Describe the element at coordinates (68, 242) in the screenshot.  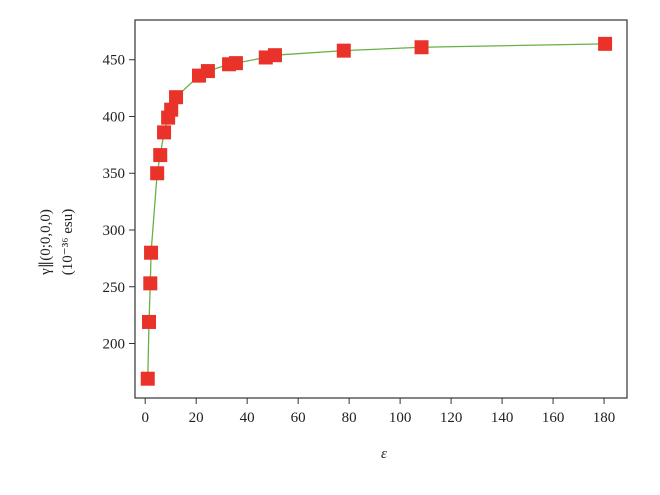
I see `y-axis-label-line: (10⁻³⁶ esu)` at that location.